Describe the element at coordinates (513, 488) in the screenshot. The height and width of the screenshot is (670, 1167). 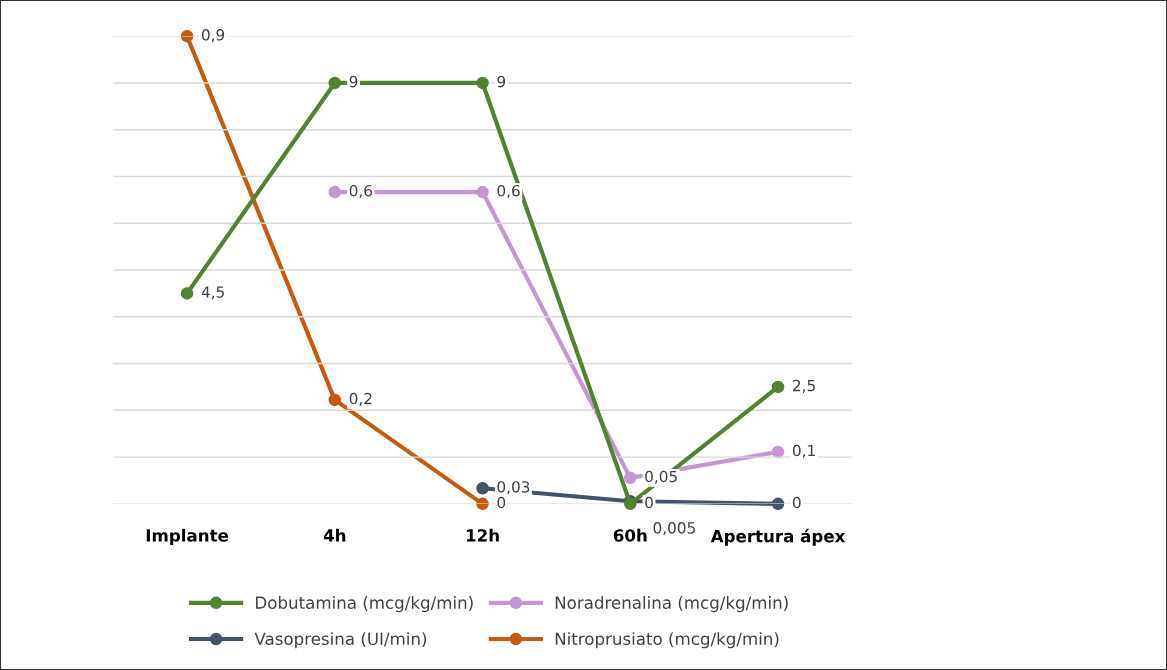
I see `data-label: 0,03` at that location.